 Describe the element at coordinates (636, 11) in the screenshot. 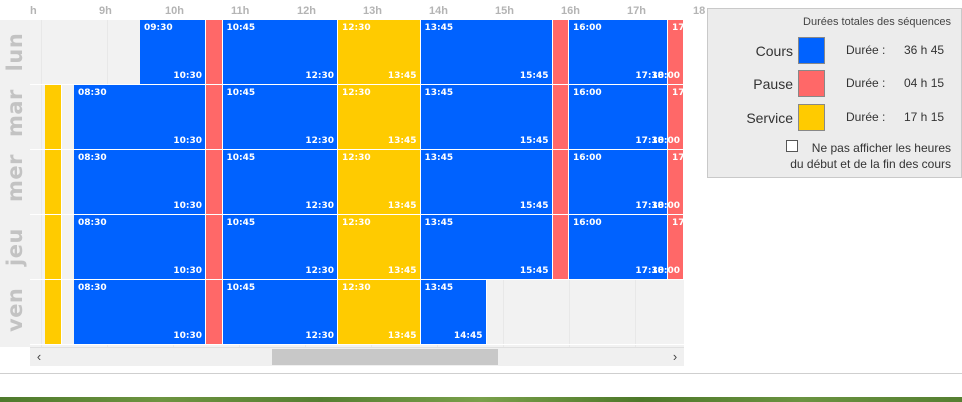

I see `hour-label: 17h` at that location.